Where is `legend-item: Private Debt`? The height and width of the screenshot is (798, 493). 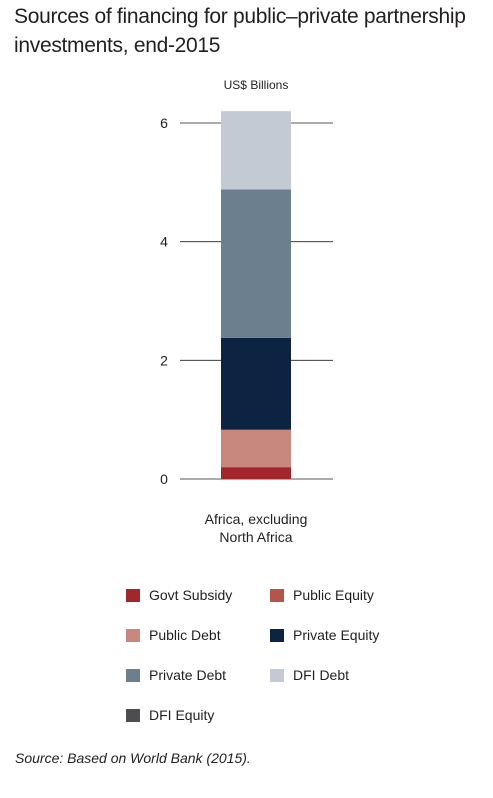
legend-item: Private Debt is located at coordinates (176, 675).